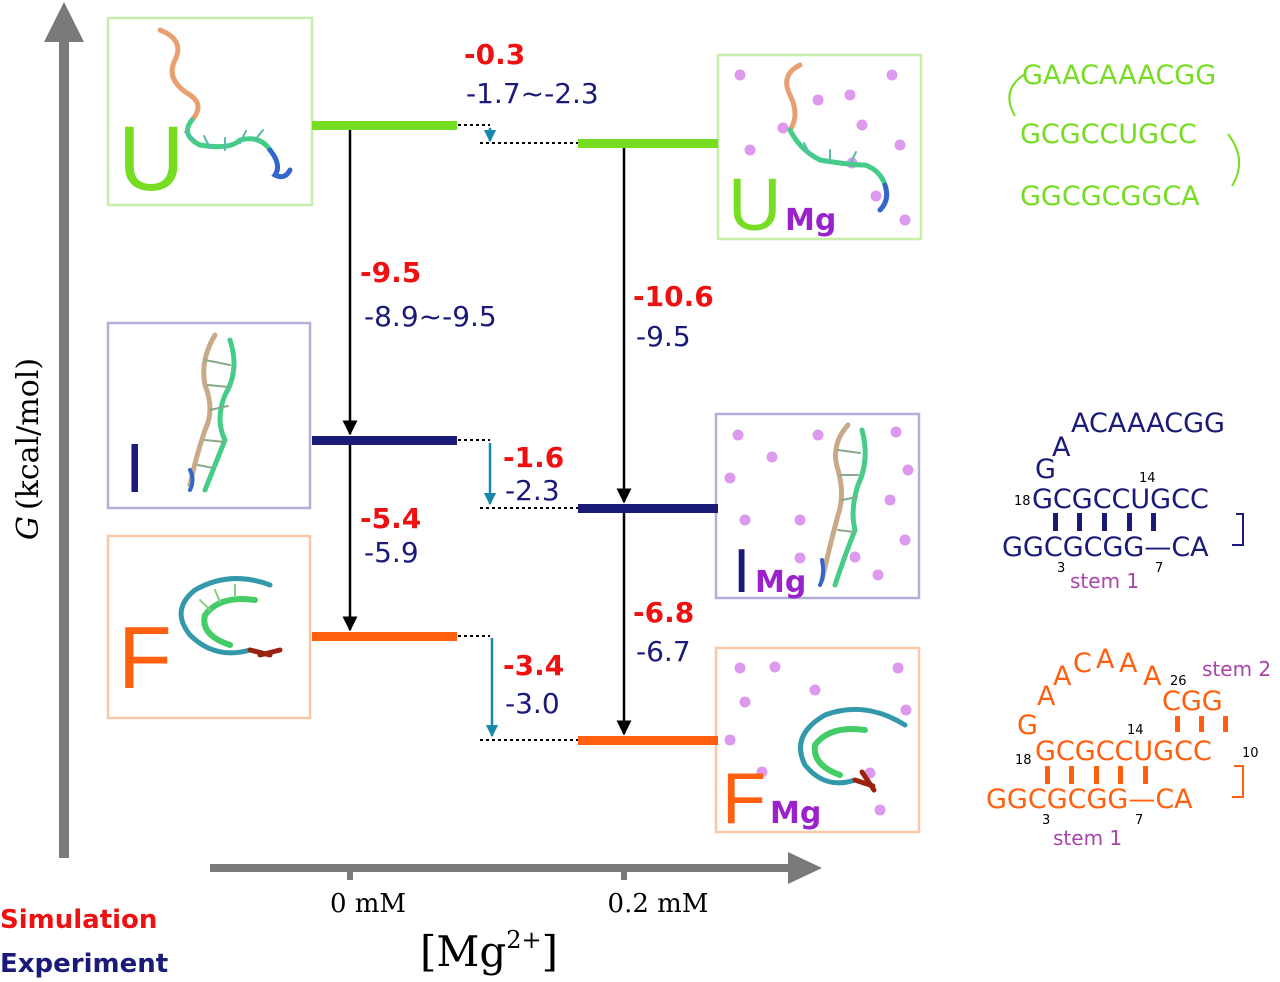 The height and width of the screenshot is (982, 1280). What do you see at coordinates (533, 665) in the screenshot?
I see `sim-value-mg-shift-f: -3.4` at bounding box center [533, 665].